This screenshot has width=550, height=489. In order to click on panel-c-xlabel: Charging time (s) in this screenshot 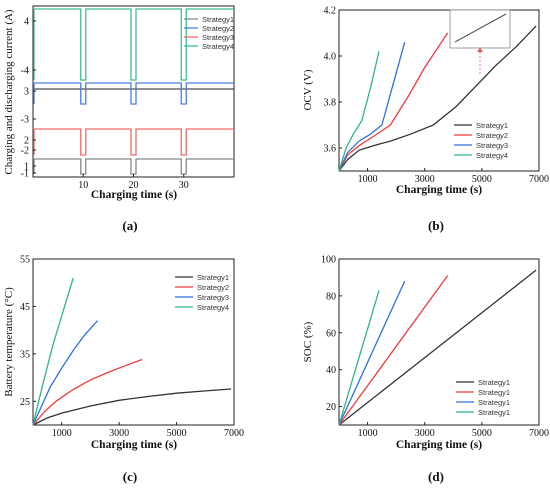, I will do `click(134, 445)`.